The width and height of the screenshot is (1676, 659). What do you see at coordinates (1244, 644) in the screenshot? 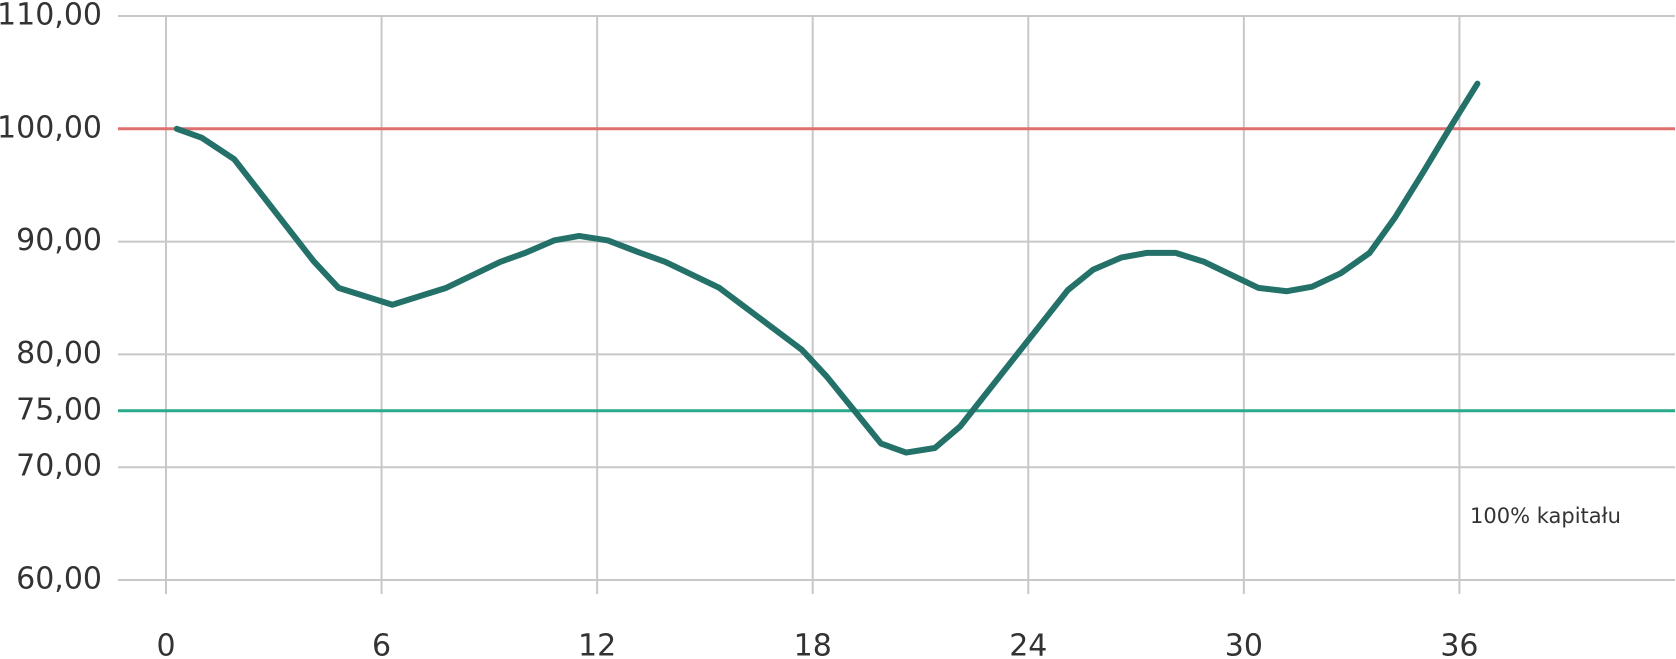
I see `x-tick-label: 30` at bounding box center [1244, 644].